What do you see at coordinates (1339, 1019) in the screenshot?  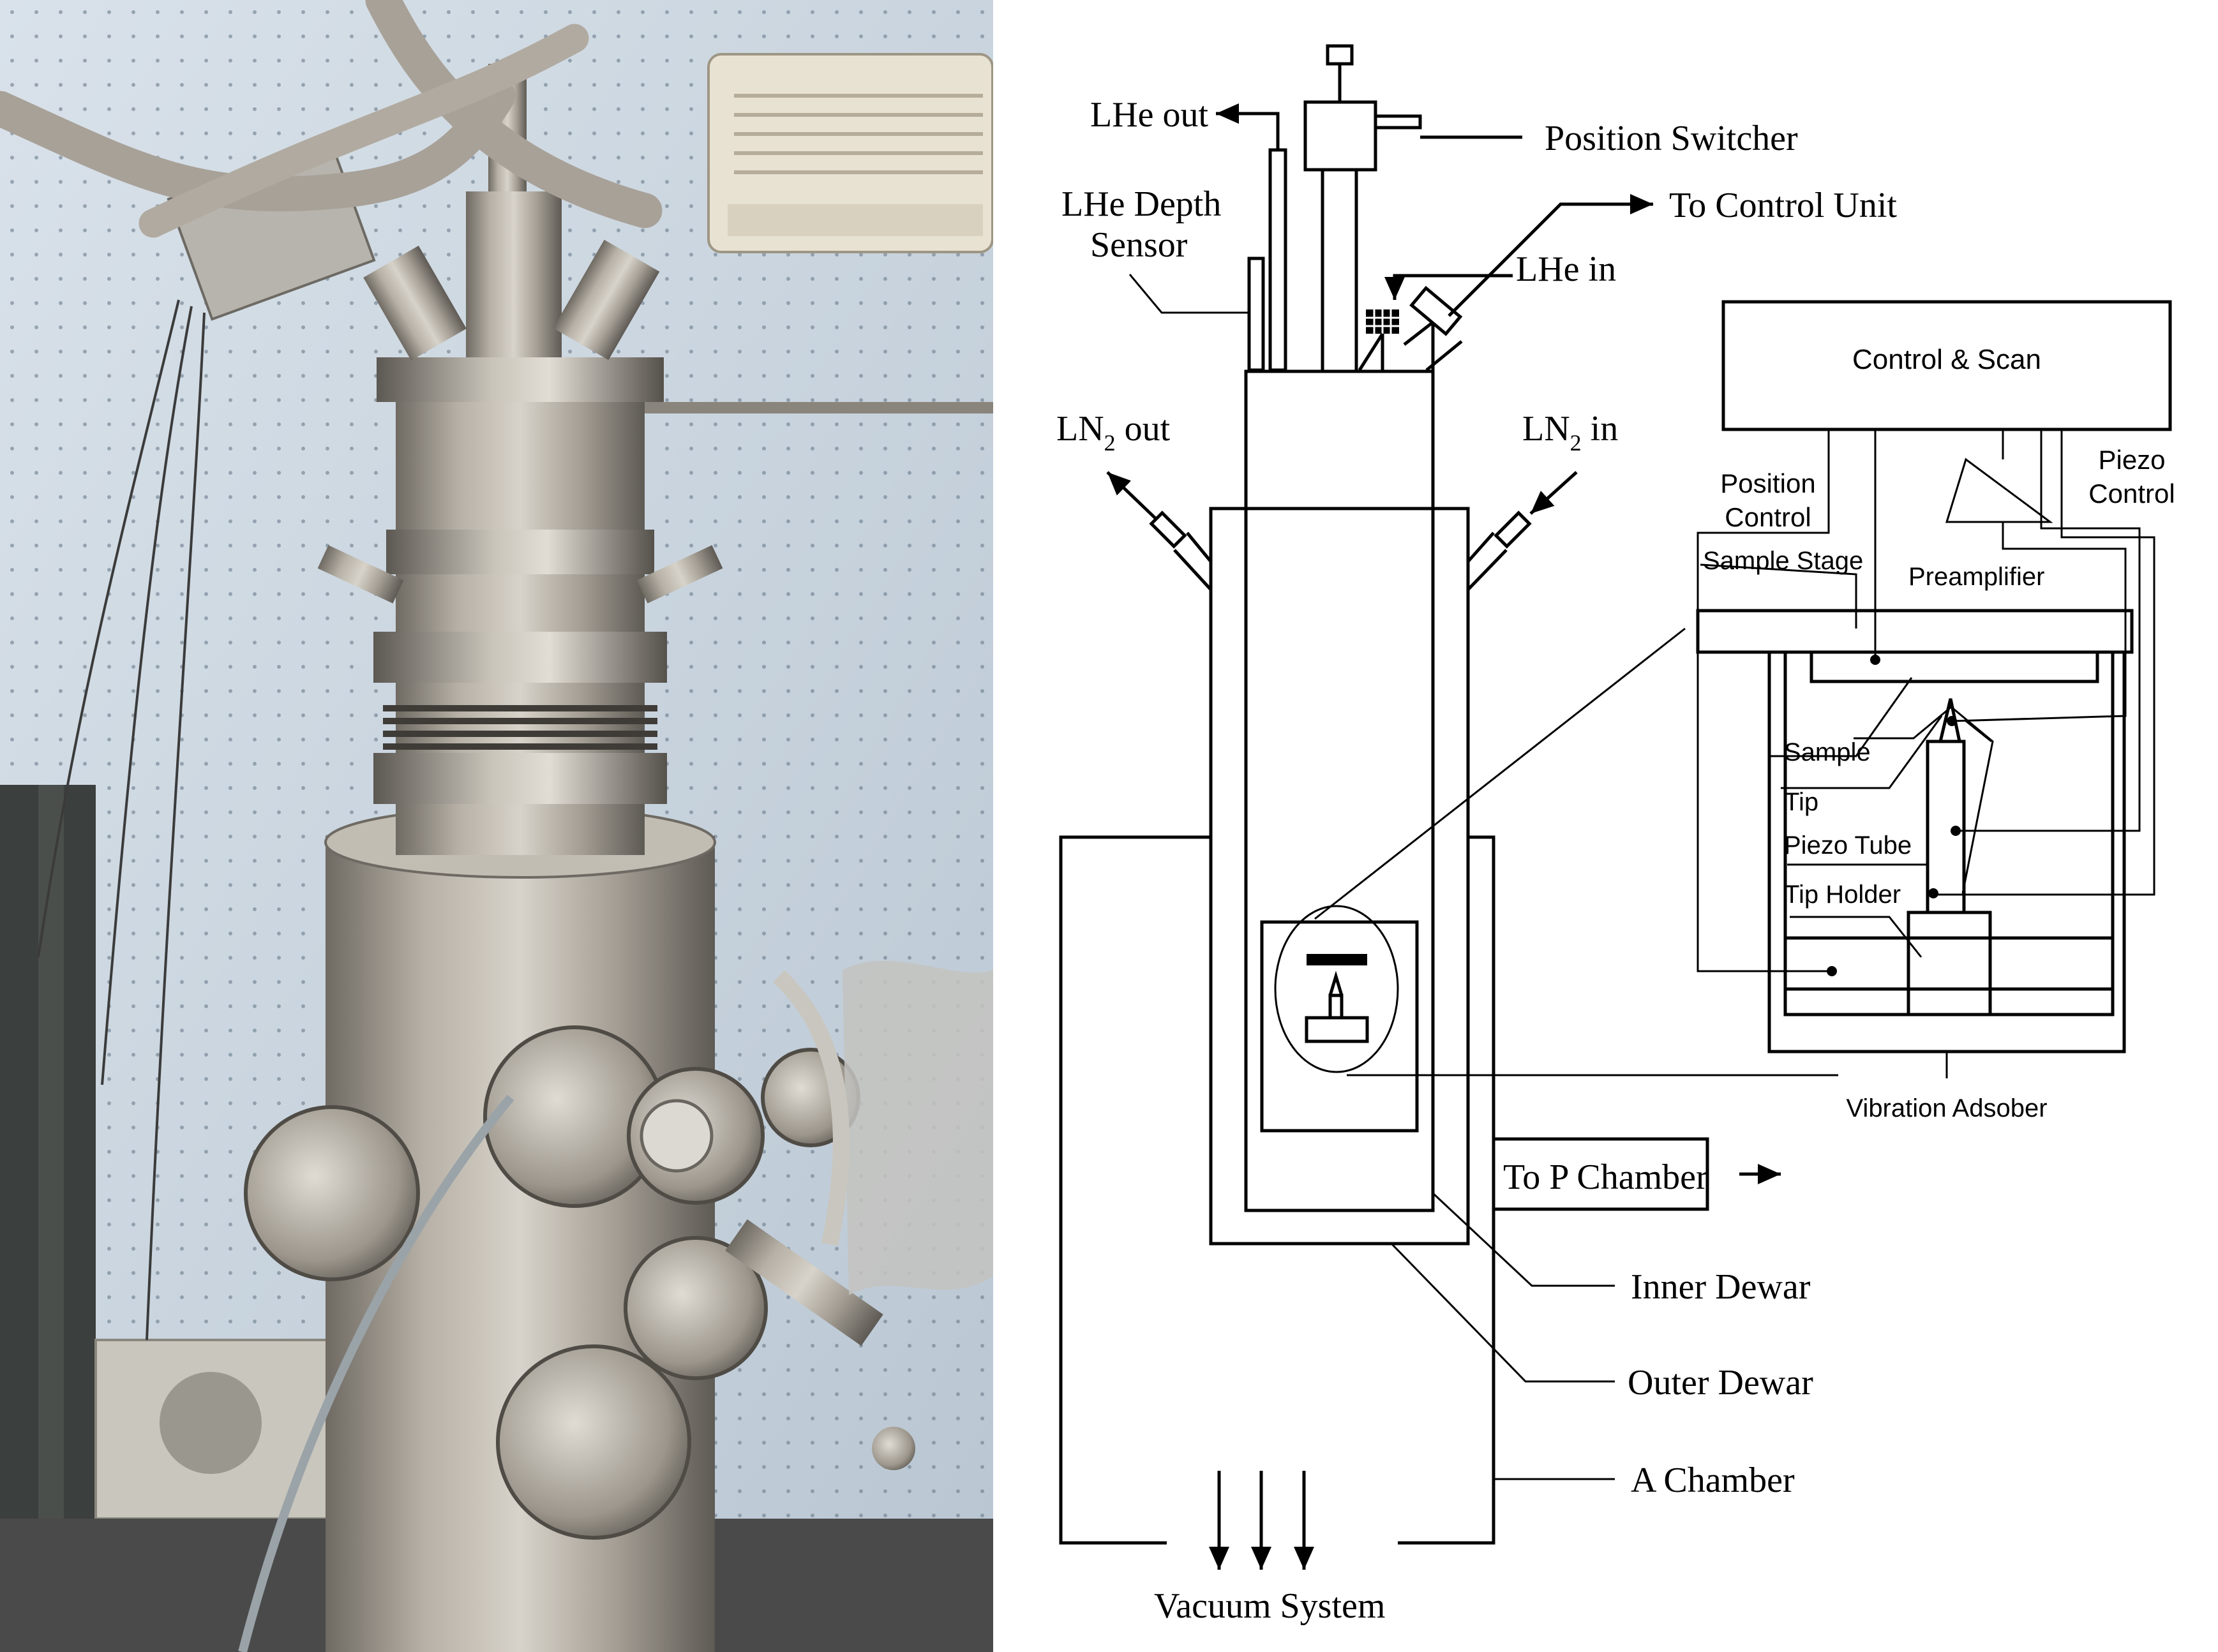 I see `stm-head` at bounding box center [1339, 1019].